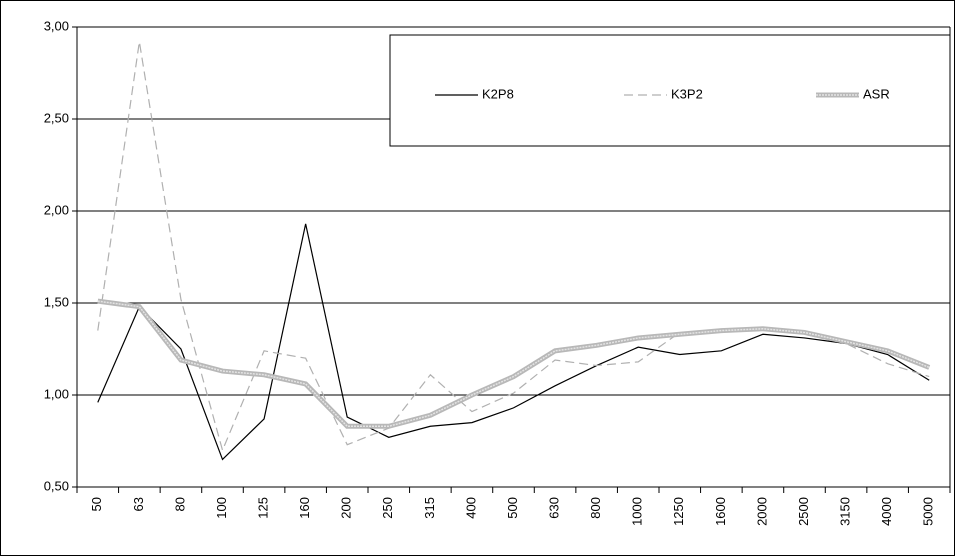  What do you see at coordinates (803, 511) in the screenshot?
I see `x-tick-label: 2500` at bounding box center [803, 511].